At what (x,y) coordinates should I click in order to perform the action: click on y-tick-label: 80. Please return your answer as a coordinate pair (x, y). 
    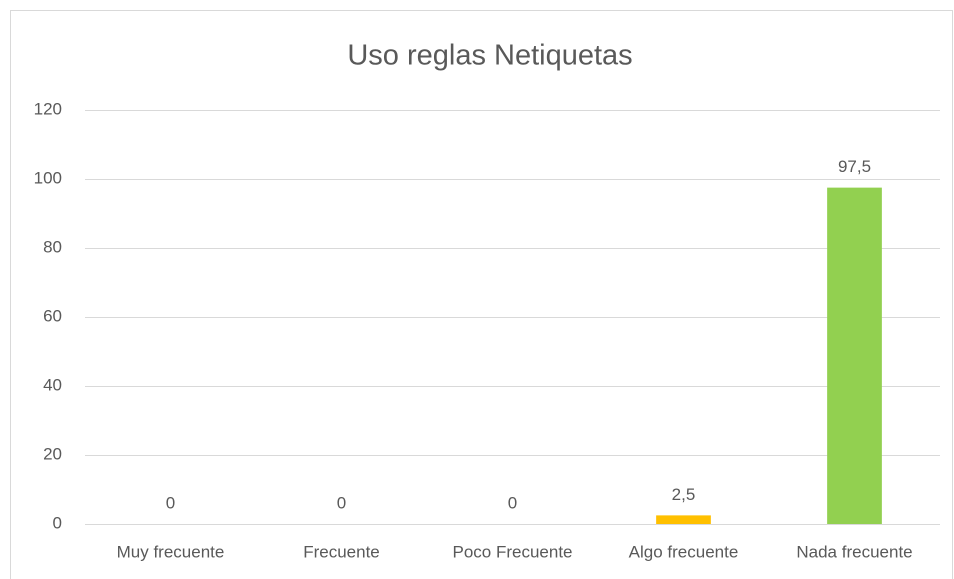
    Looking at the image, I should click on (52, 246).